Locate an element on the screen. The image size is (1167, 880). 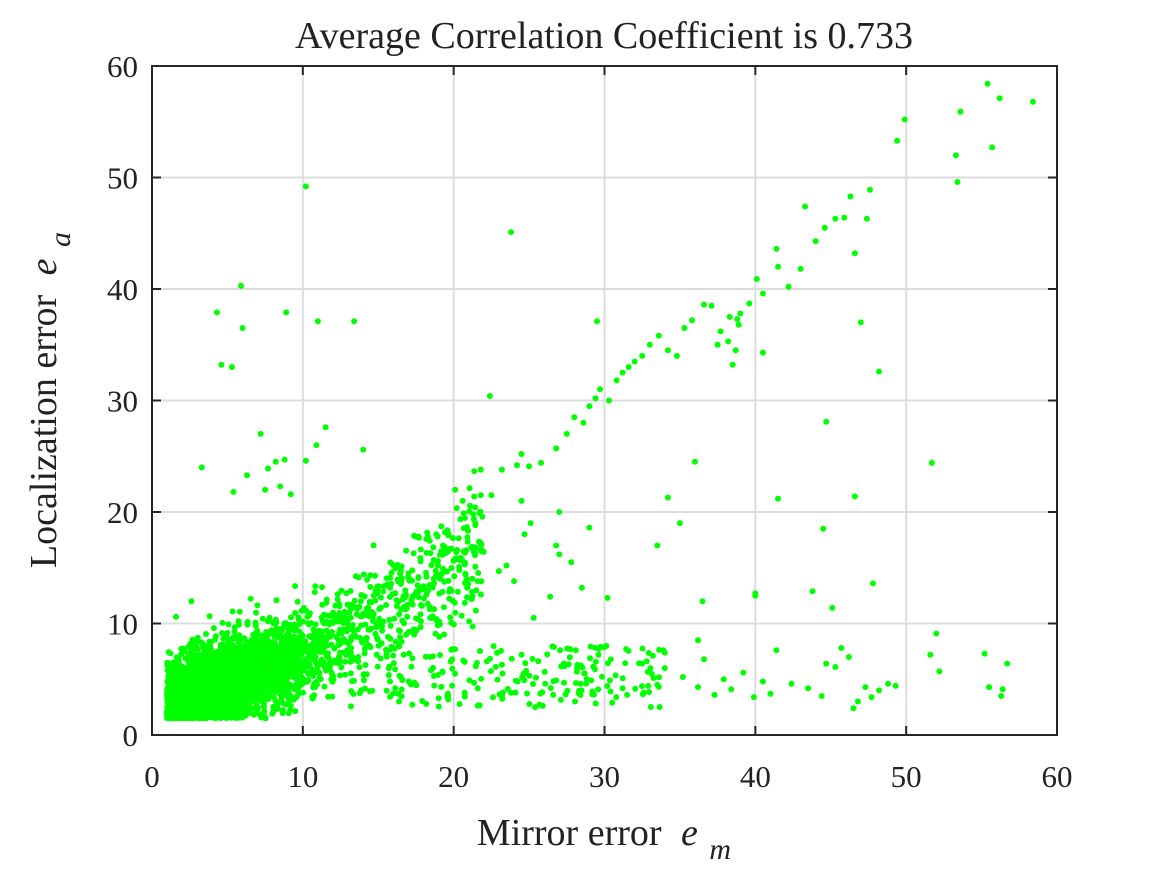
svg-text:Localization error e: Localization error e a is located at coordinates (50, 400).